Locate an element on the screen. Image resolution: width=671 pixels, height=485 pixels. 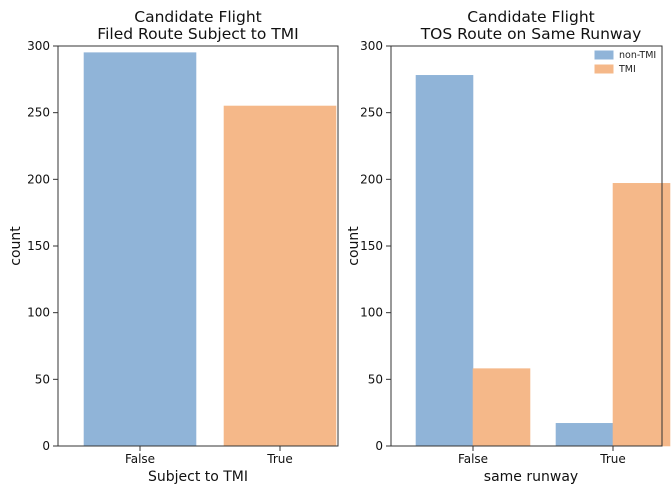
bar-tmi-true is located at coordinates (641, 315).